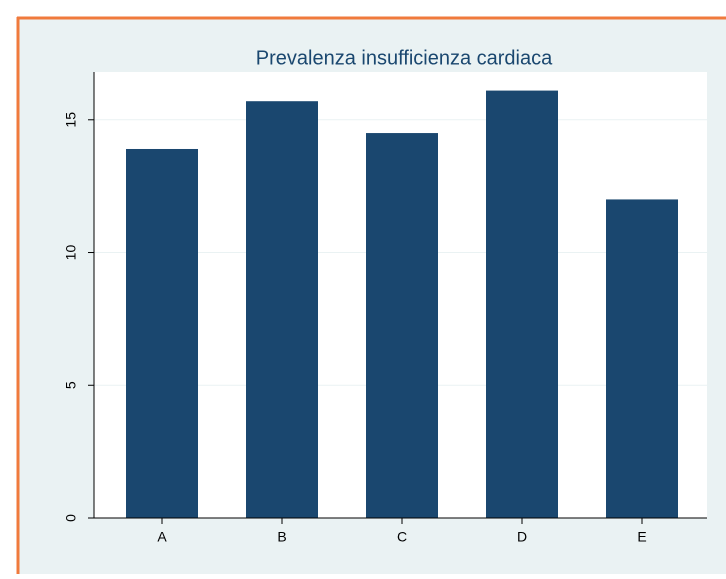 Image resolution: width=726 pixels, height=579 pixels. Describe the element at coordinates (162, 537) in the screenshot. I see `x-tick-label: A` at that location.